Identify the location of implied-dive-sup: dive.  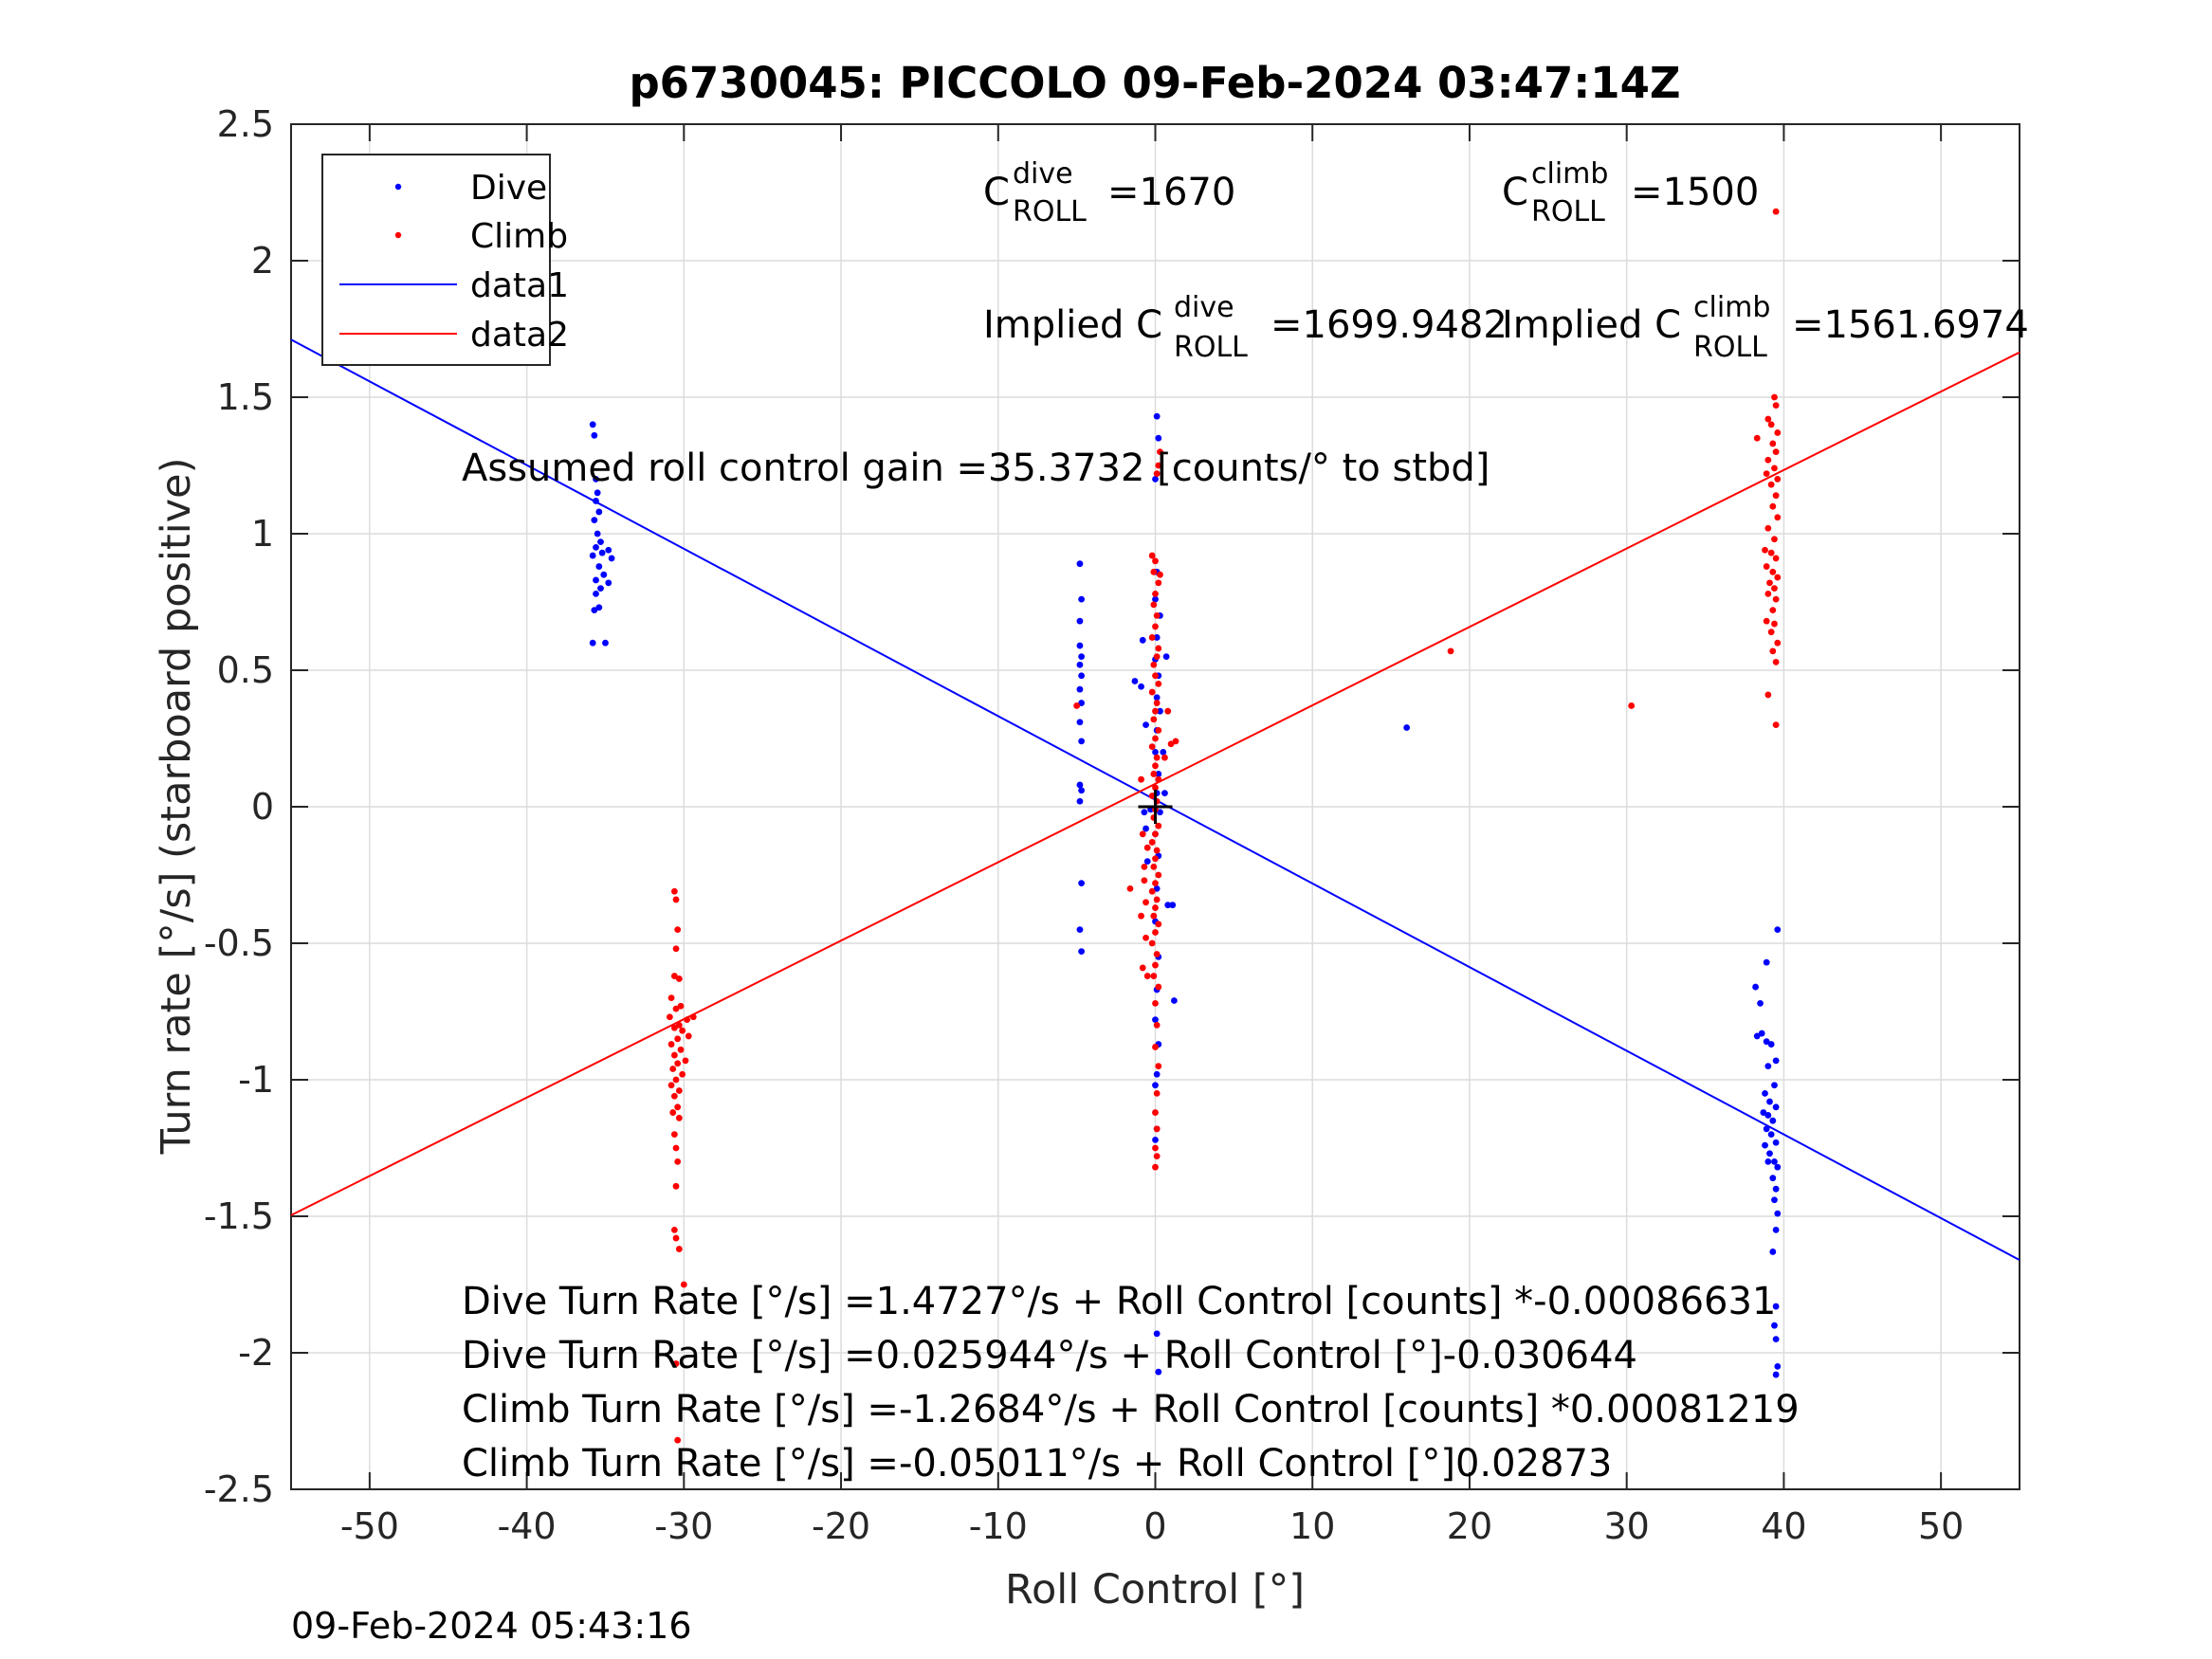
(1204, 307).